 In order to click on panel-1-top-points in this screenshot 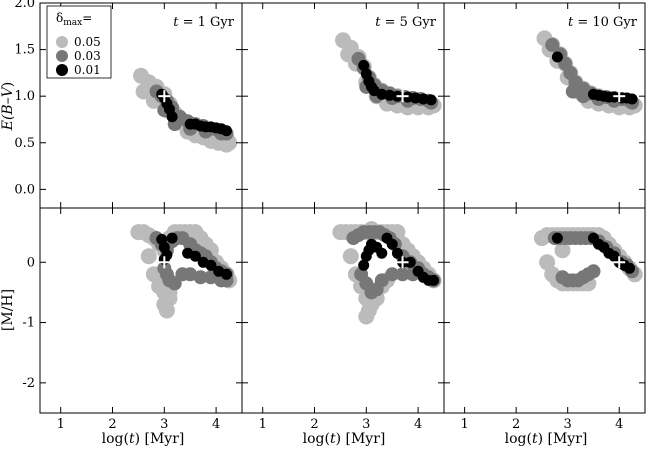, I will do `click(185, 110)`.